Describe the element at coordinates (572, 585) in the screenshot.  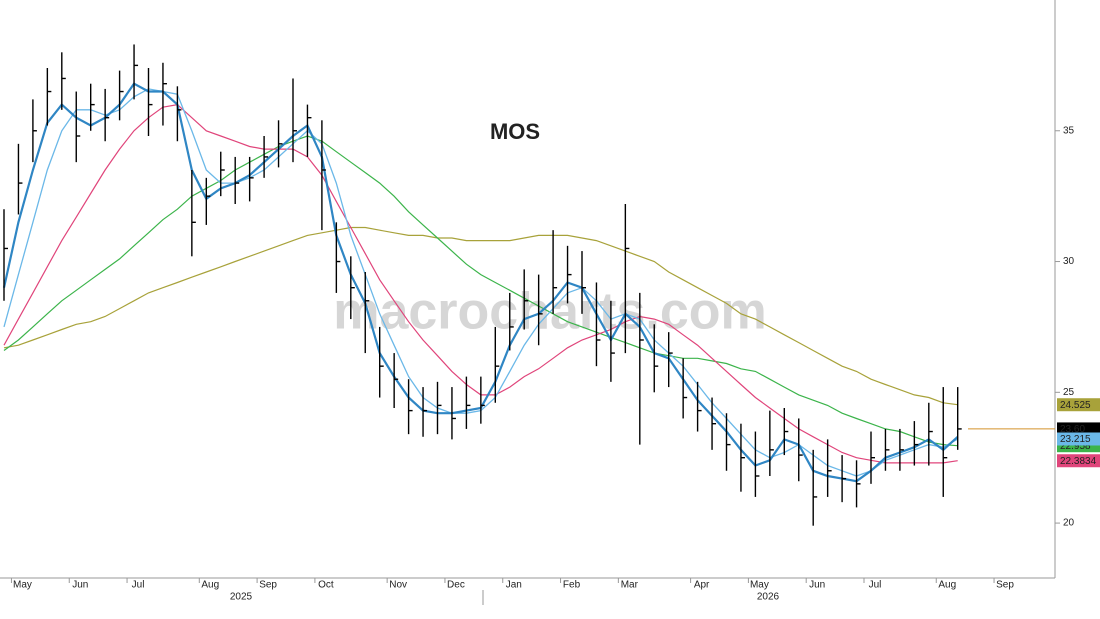
I see `x-tick-label: Feb` at that location.